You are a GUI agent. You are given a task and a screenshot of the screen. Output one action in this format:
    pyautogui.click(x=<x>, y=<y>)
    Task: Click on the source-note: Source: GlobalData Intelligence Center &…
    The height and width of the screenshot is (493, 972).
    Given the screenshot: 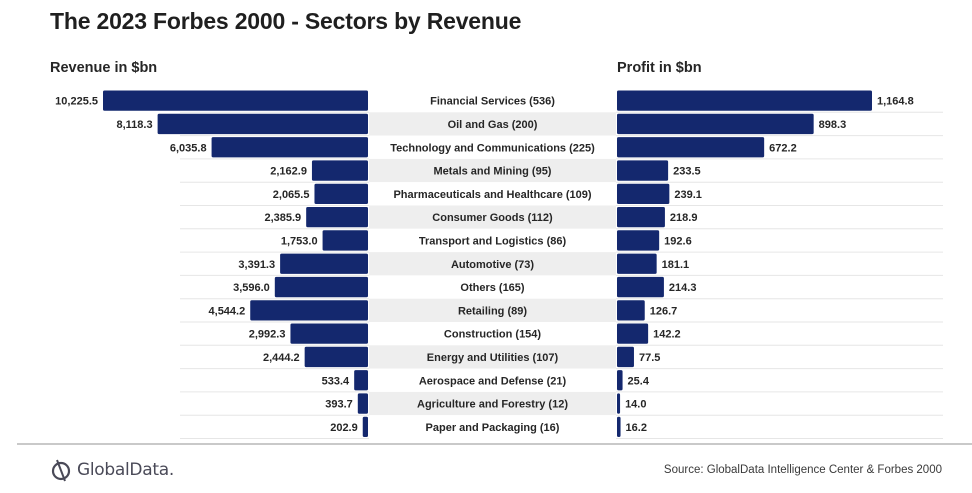 What is the action you would take?
    pyautogui.click(x=802, y=470)
    